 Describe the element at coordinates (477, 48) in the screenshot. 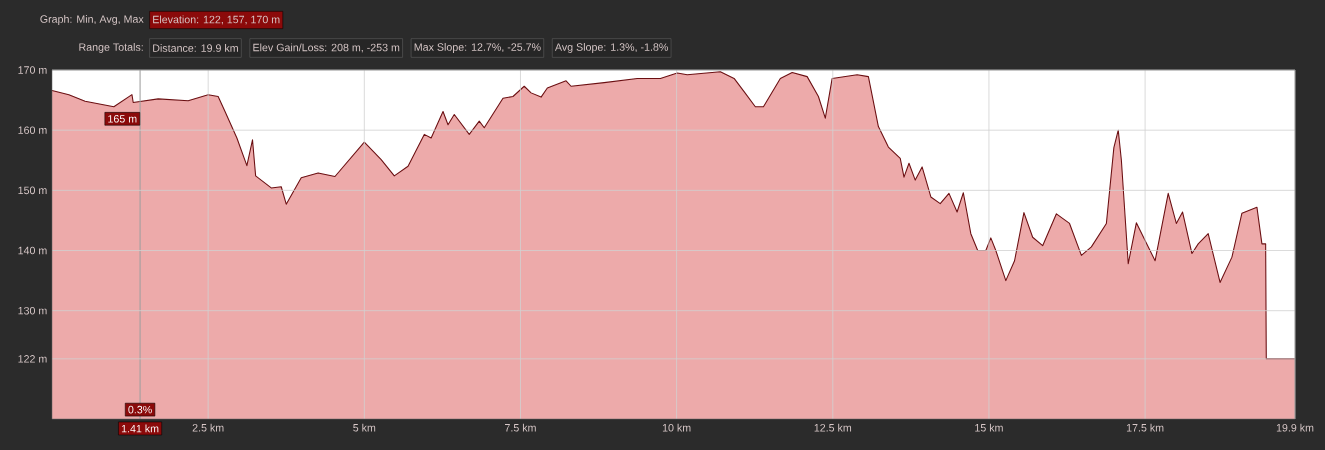

I see `text: Max Slope: 12.7%, -25.7%` at that location.